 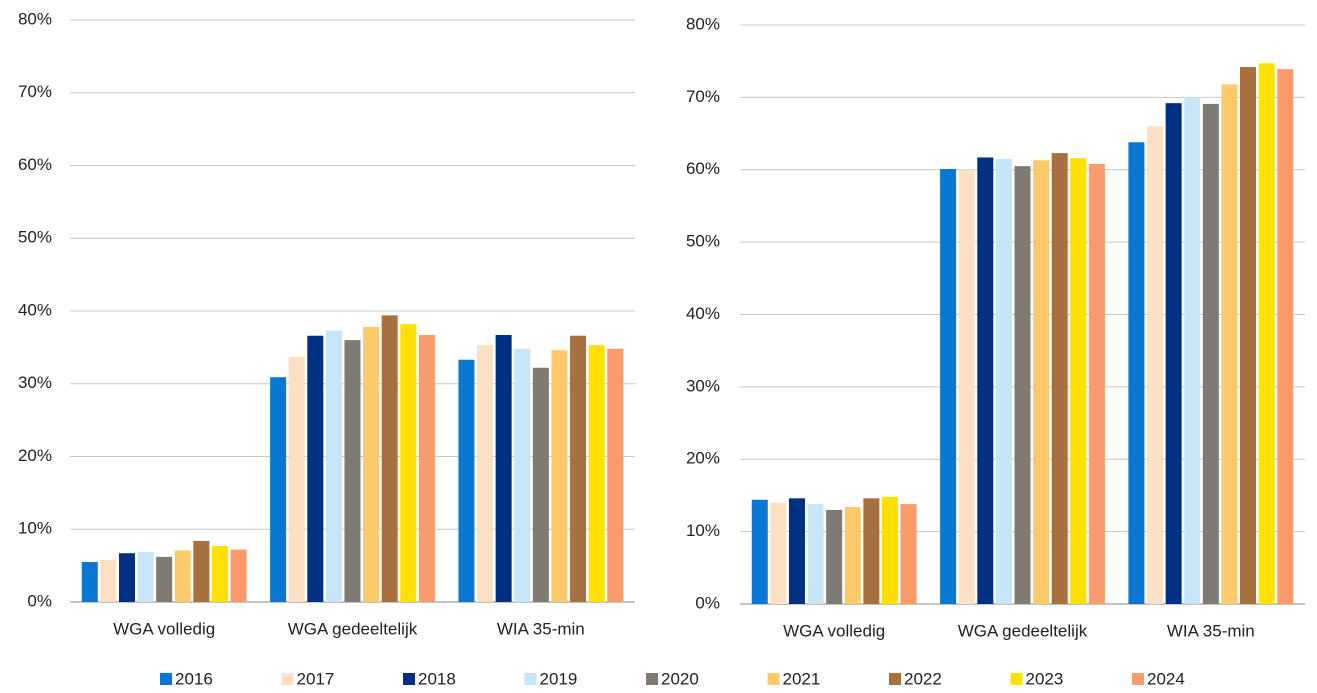 What do you see at coordinates (923, 678) in the screenshot?
I see `legend-label: 2022` at bounding box center [923, 678].